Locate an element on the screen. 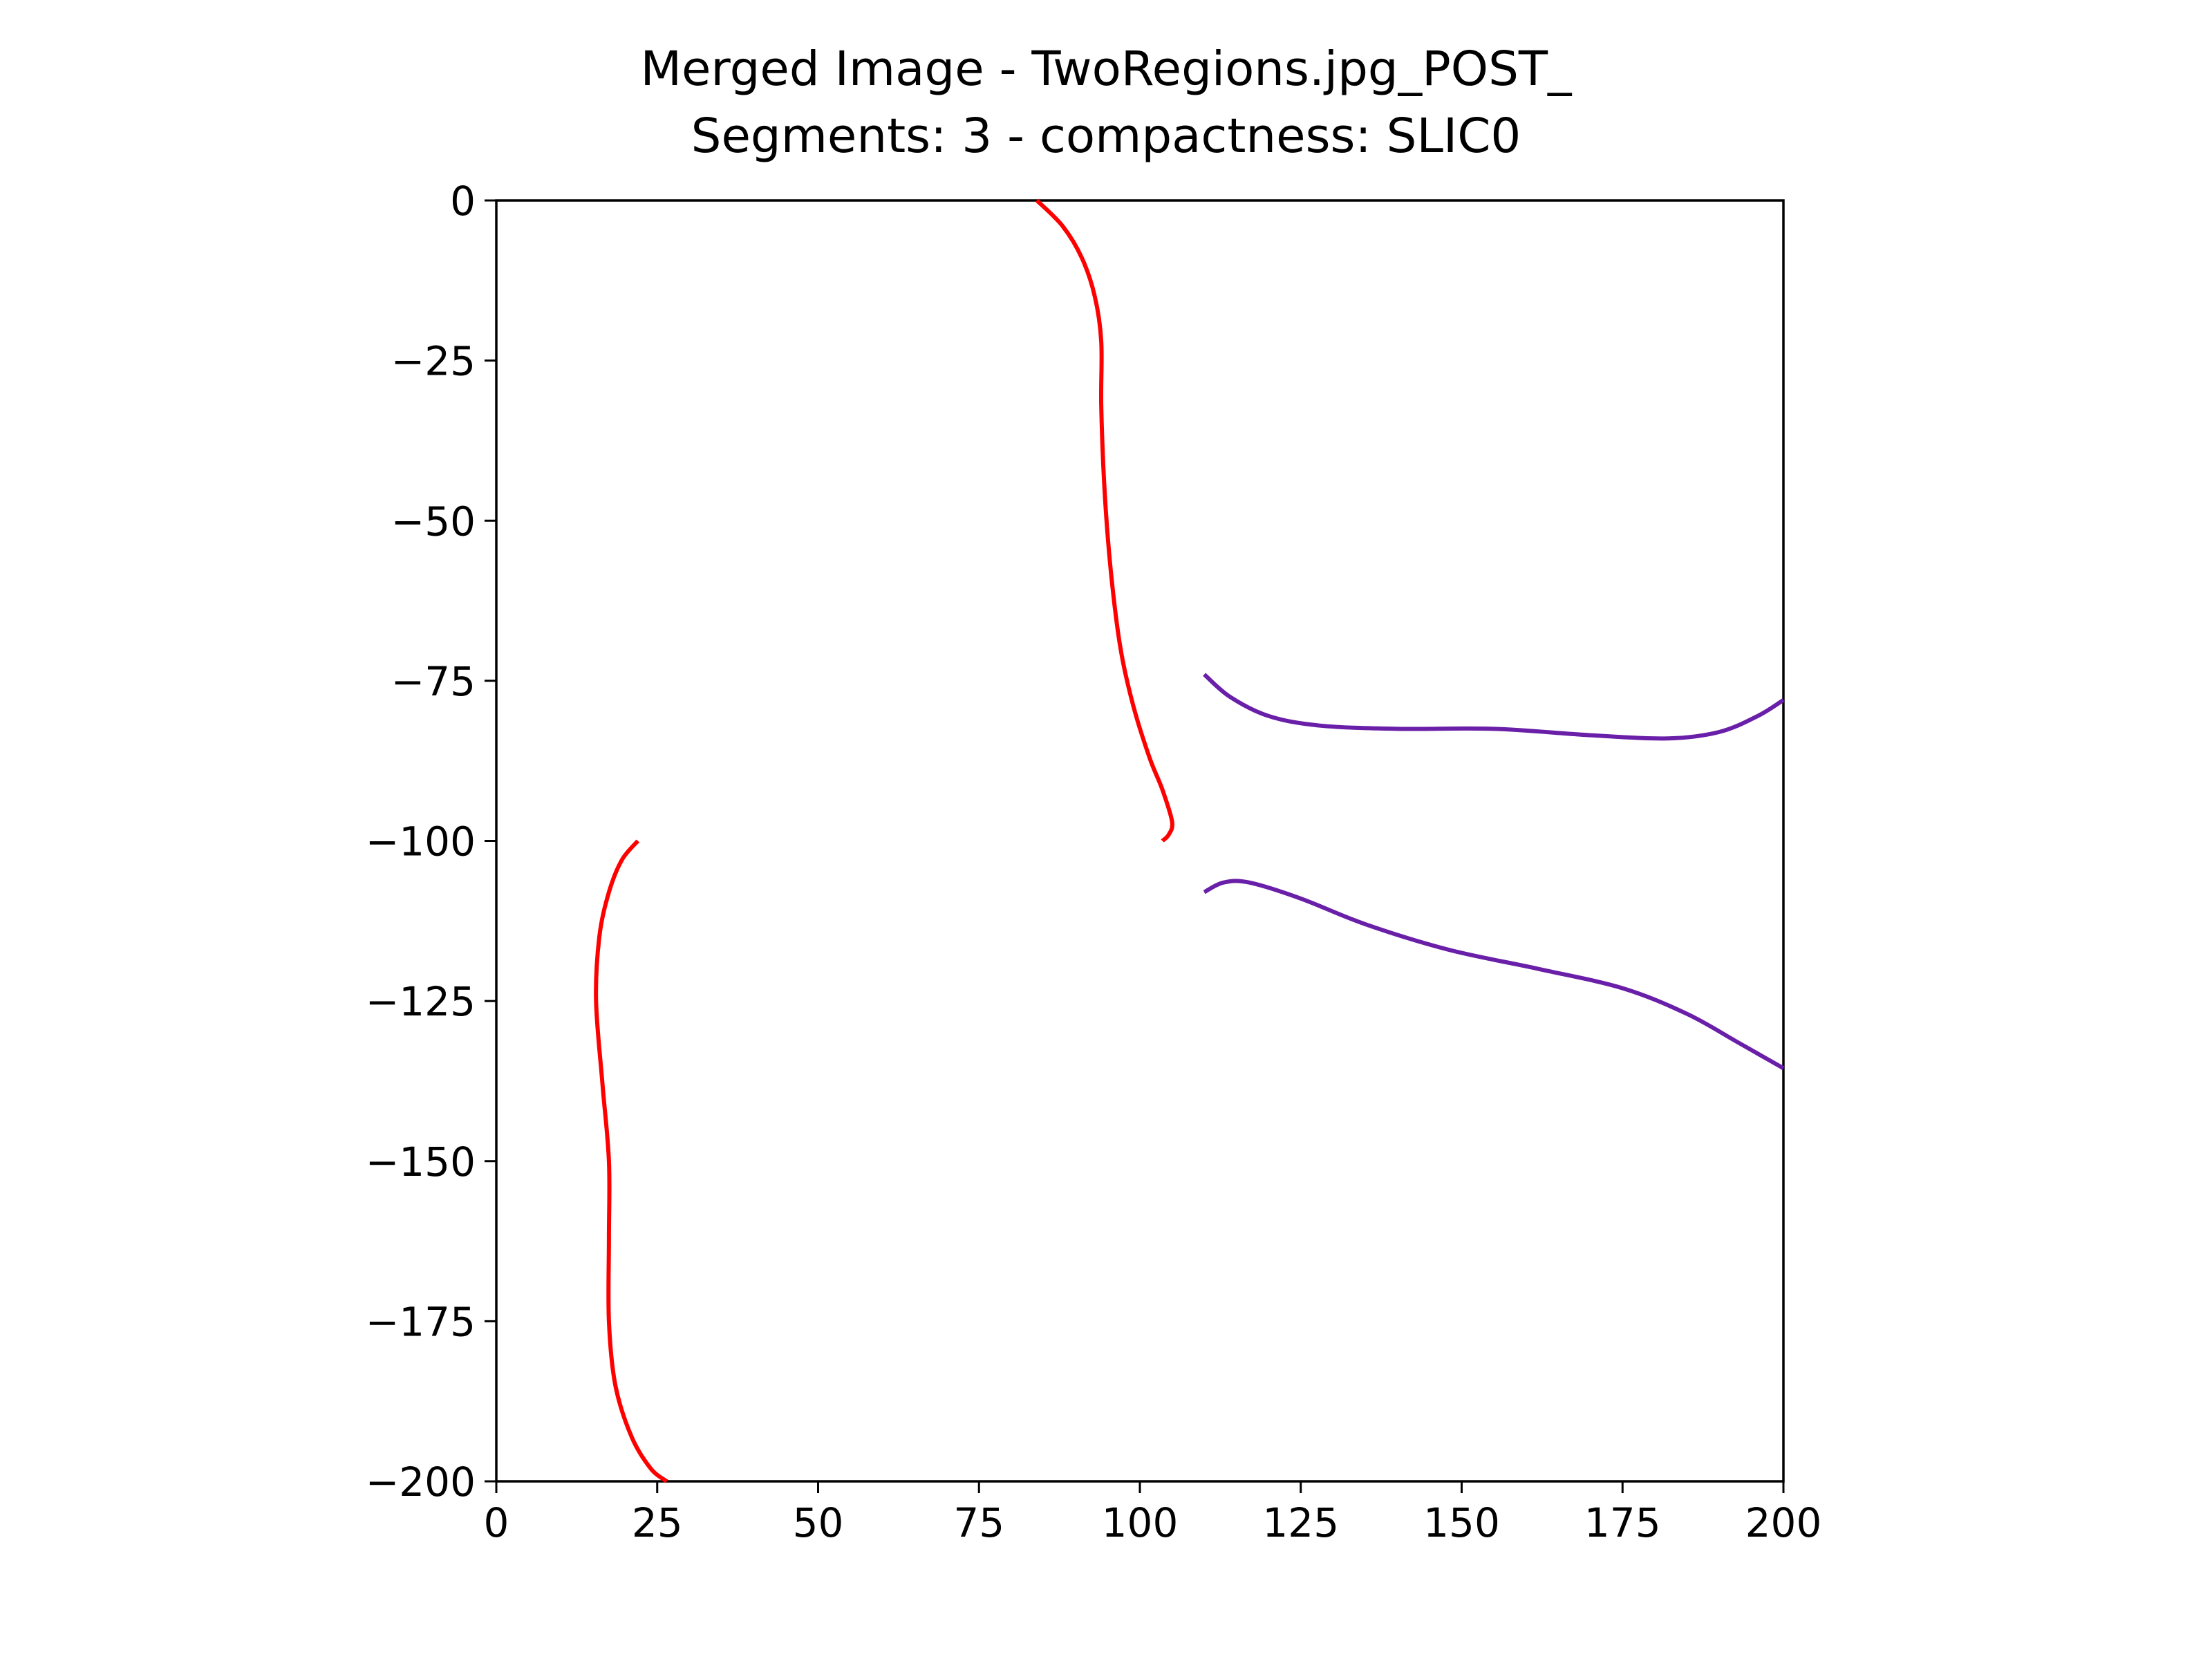 Image resolution: width=2212 pixels, height=1659 pixels. x-tick-label: 0 is located at coordinates (496, 1522).